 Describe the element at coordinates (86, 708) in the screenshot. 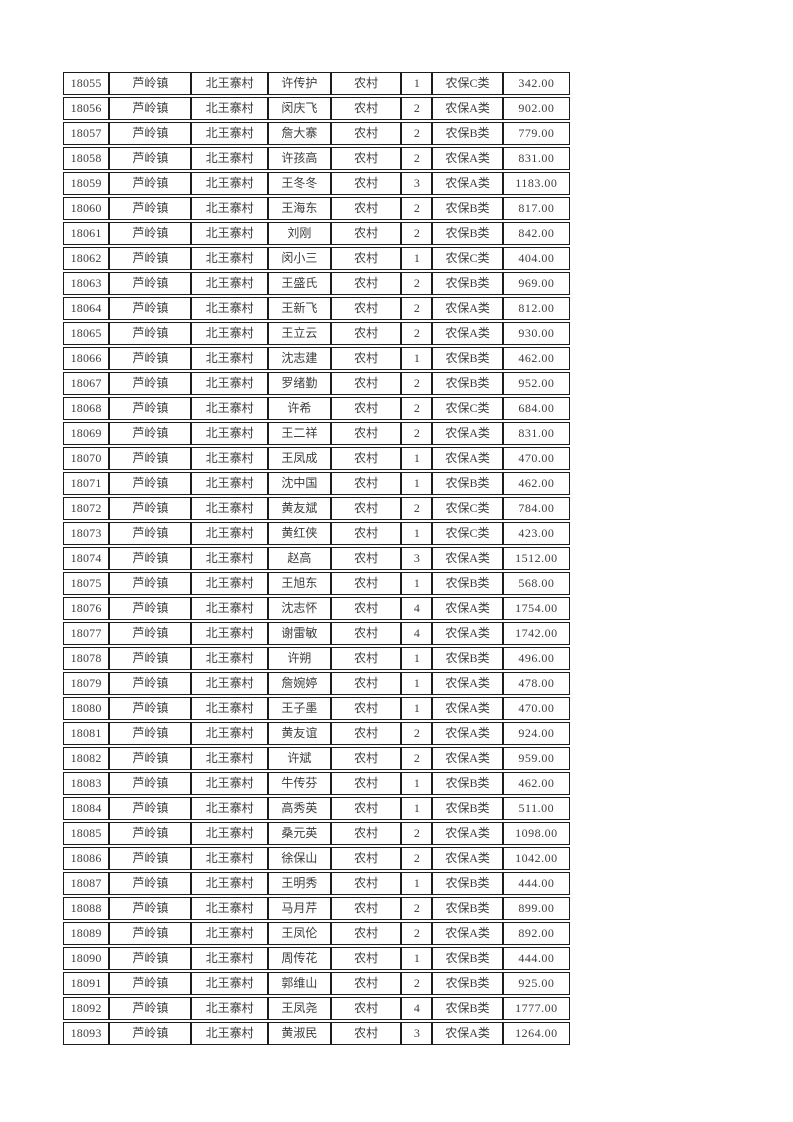

I see `cell-id: 18080` at that location.